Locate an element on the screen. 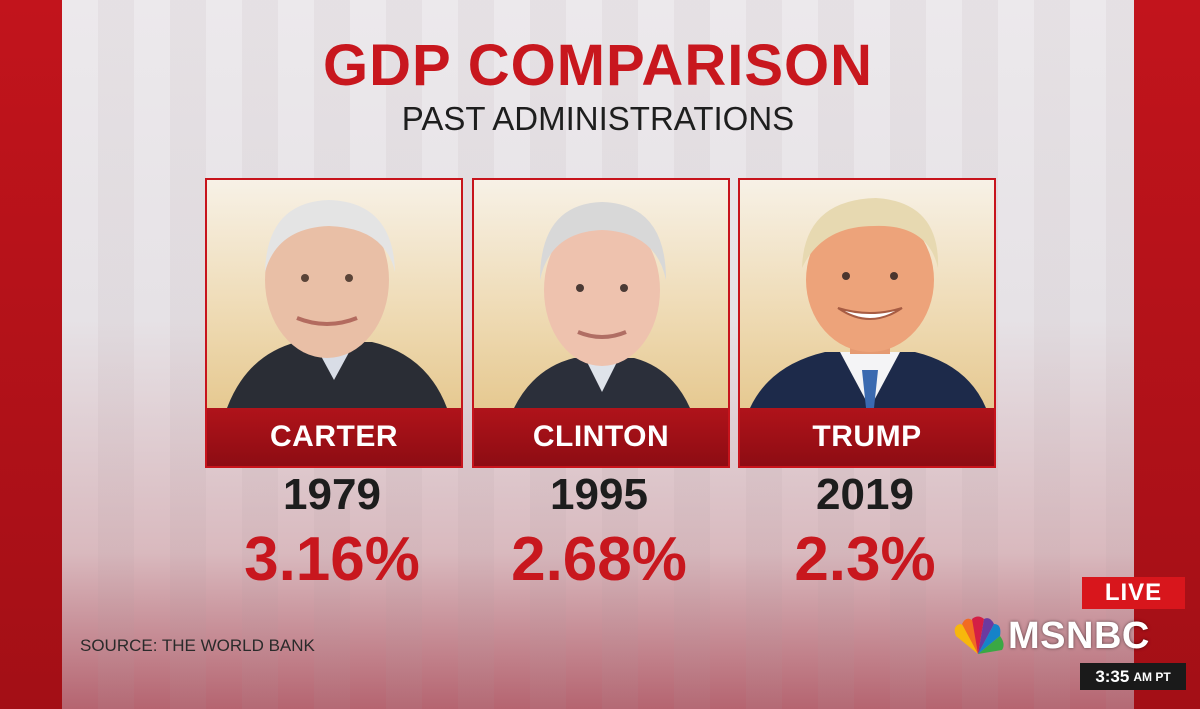  source-credit: SOURCE: THE WORLD BANK is located at coordinates (197, 645).